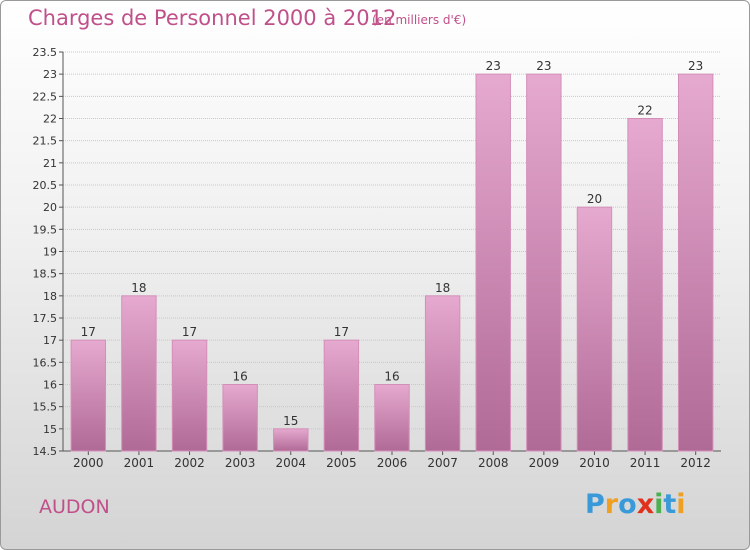  What do you see at coordinates (212, 18) in the screenshot?
I see `chart-title: Charges de Personnel 2000 à 2012` at bounding box center [212, 18].